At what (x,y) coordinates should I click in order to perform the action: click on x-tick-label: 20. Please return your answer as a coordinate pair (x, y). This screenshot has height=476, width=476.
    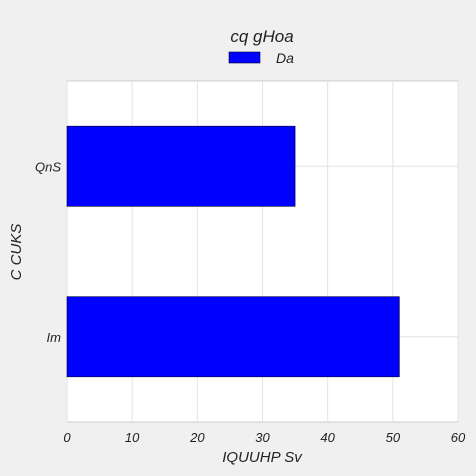
    Looking at the image, I should click on (197, 437).